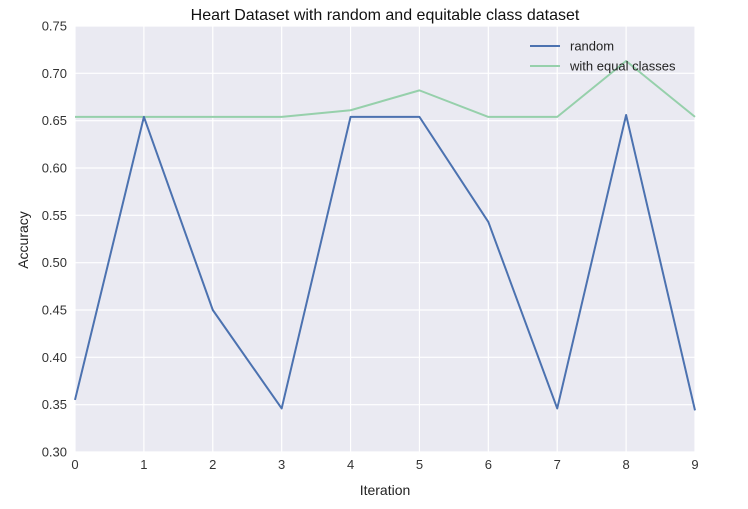 This screenshot has height=509, width=748. What do you see at coordinates (694, 464) in the screenshot?
I see `x-tick-label: 9` at bounding box center [694, 464].